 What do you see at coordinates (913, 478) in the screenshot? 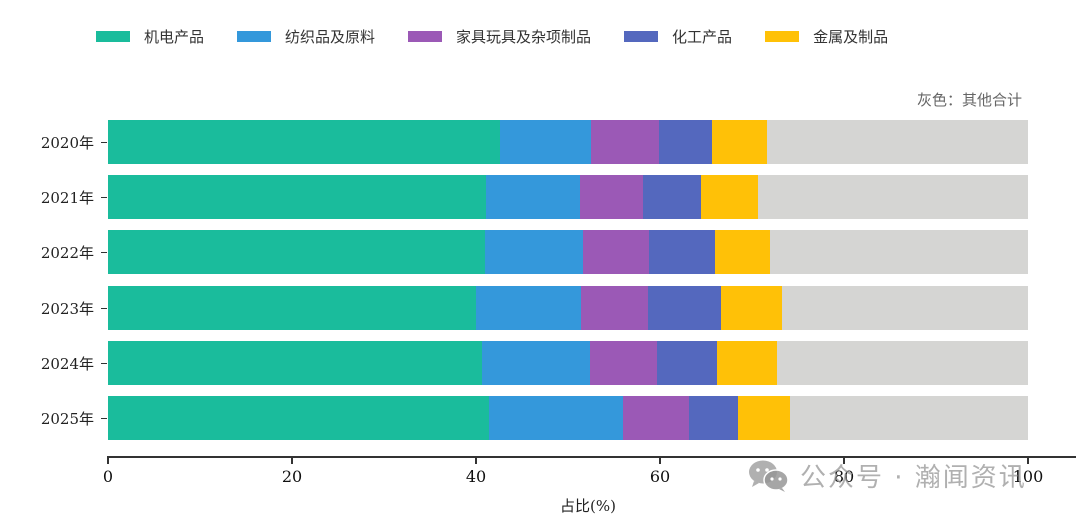
I see `watermark-text: 公众号 · 瀚闻资讯` at bounding box center [913, 478].